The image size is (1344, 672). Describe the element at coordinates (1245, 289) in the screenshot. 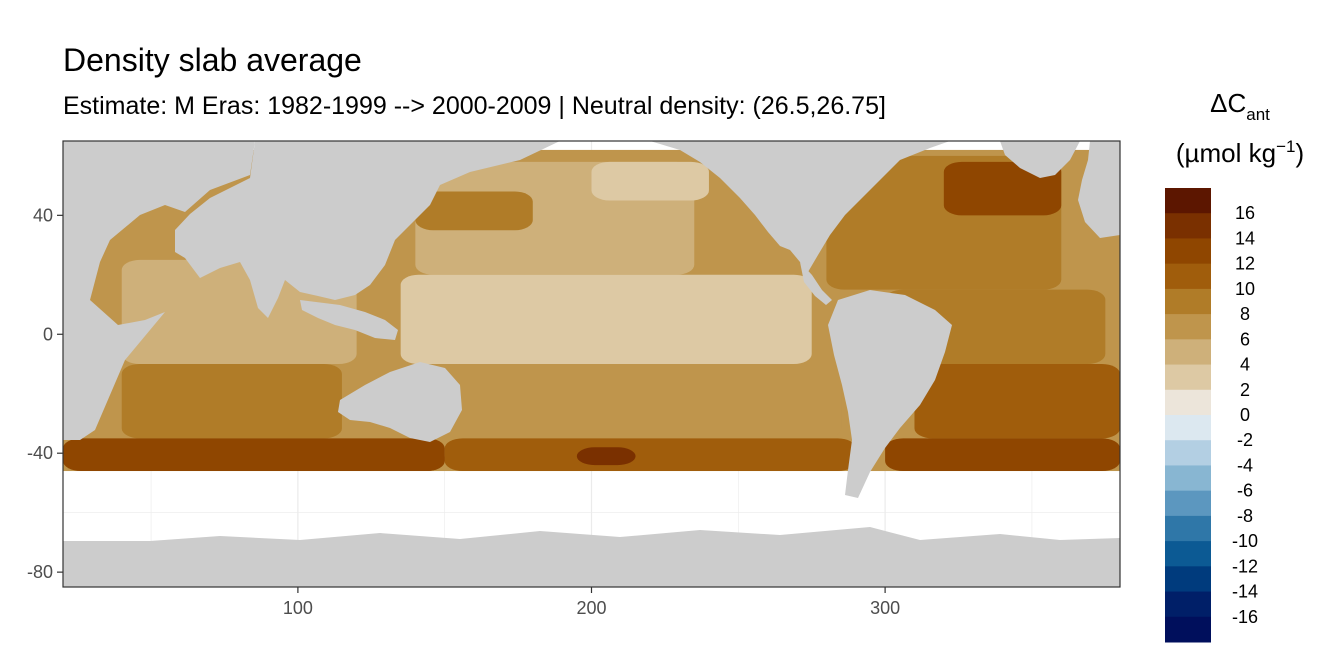

I see `legend-label: 10` at that location.